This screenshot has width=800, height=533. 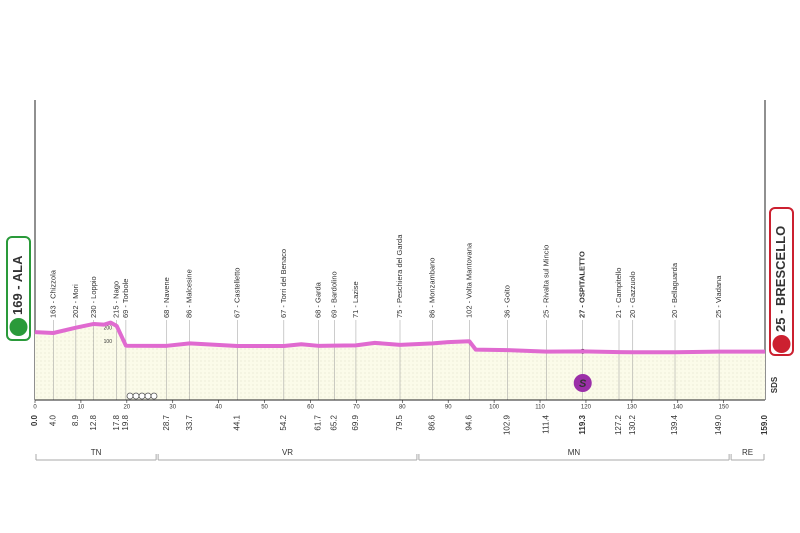 What do you see at coordinates (632, 294) in the screenshot?
I see `waypoint-label: 20 - Gazzuolo` at bounding box center [632, 294].